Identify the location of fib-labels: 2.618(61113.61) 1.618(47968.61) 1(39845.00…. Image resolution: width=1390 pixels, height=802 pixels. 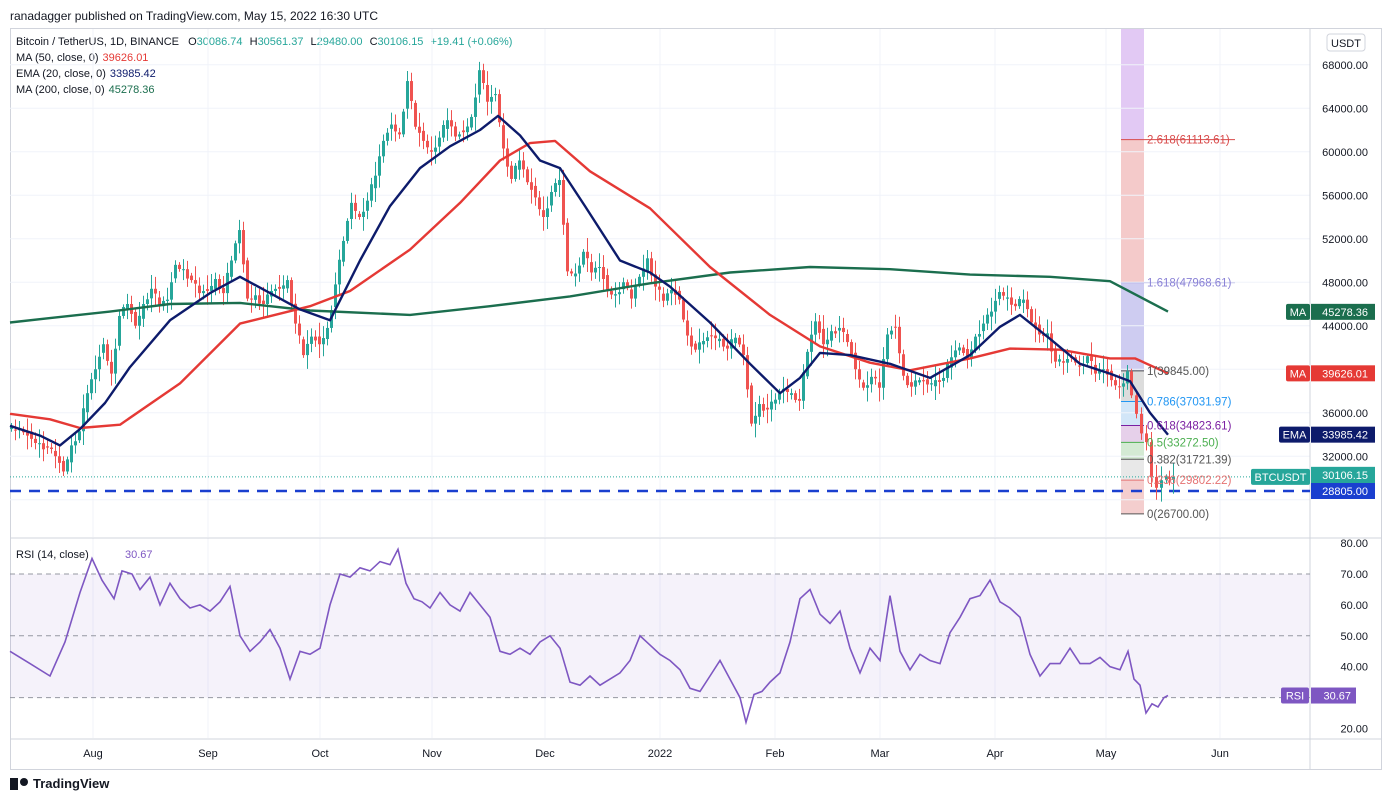
(1189, 328).